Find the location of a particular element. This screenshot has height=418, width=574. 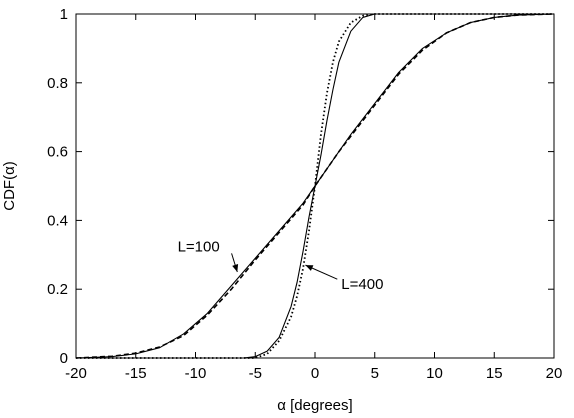

x-tick-label: 10 is located at coordinates (434, 373).